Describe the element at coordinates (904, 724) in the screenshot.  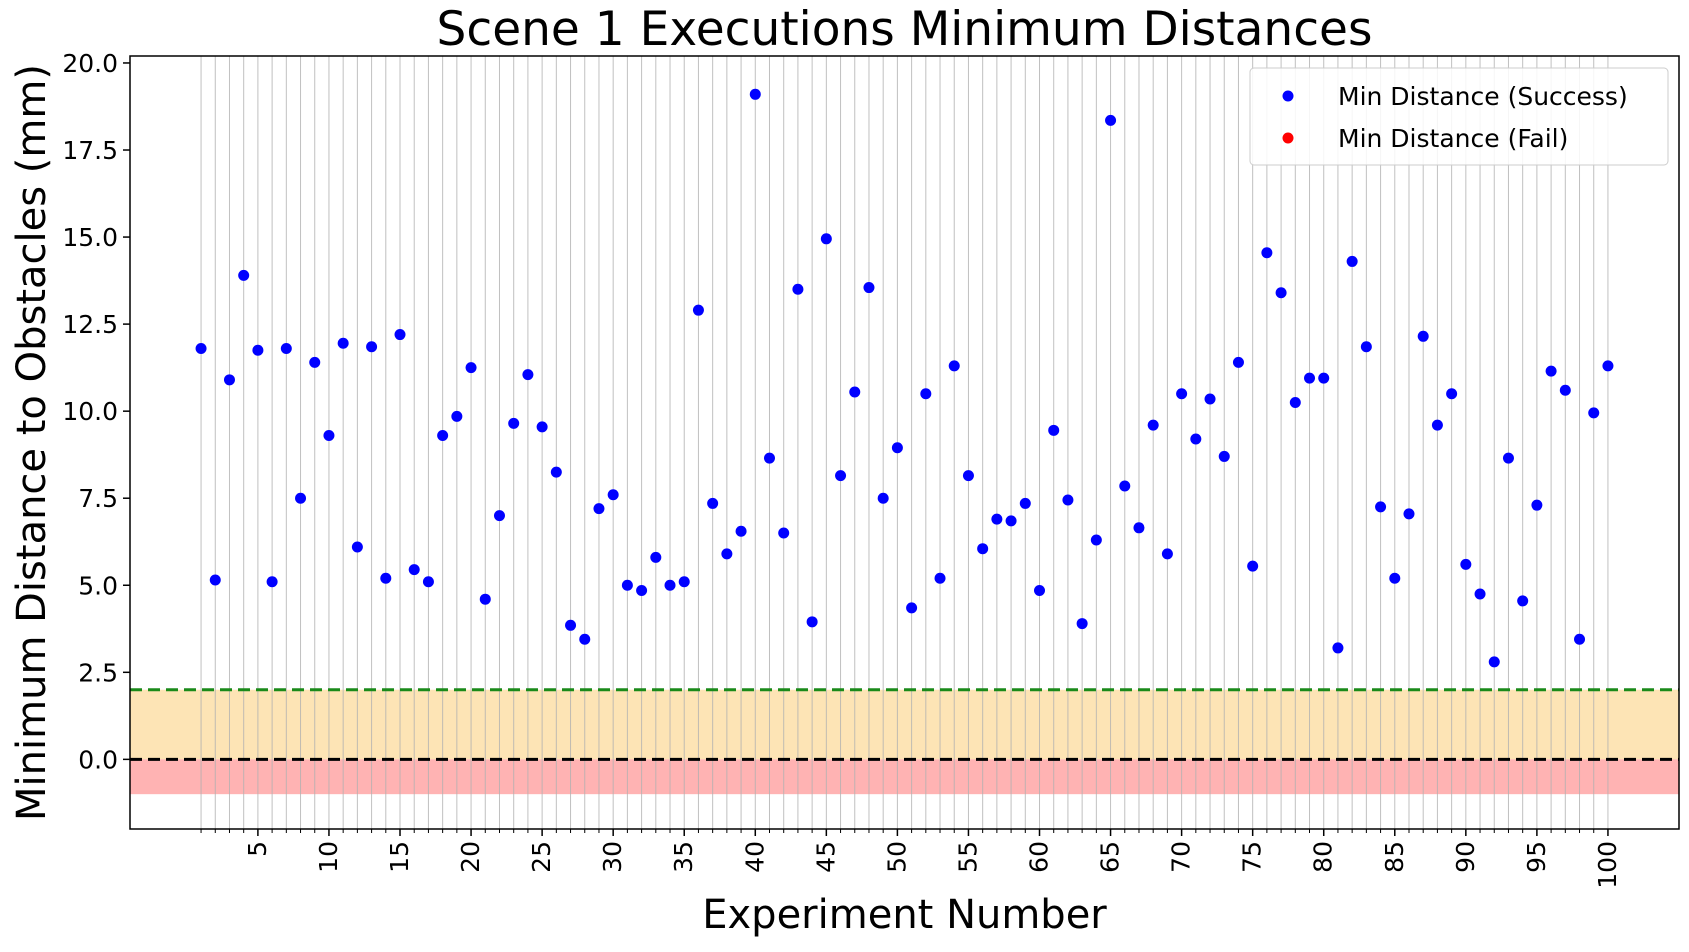
I see `reference-lines` at that location.